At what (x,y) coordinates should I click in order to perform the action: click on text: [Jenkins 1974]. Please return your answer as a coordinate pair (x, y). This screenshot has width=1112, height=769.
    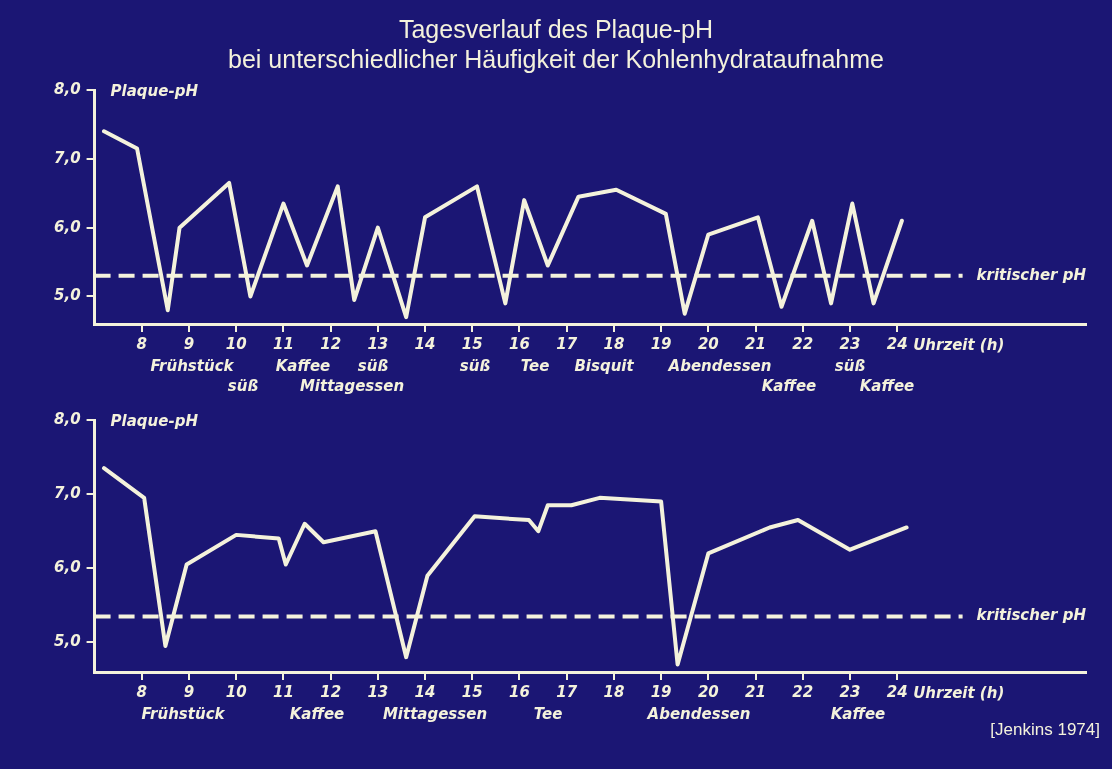
    Looking at the image, I should click on (1045, 729).